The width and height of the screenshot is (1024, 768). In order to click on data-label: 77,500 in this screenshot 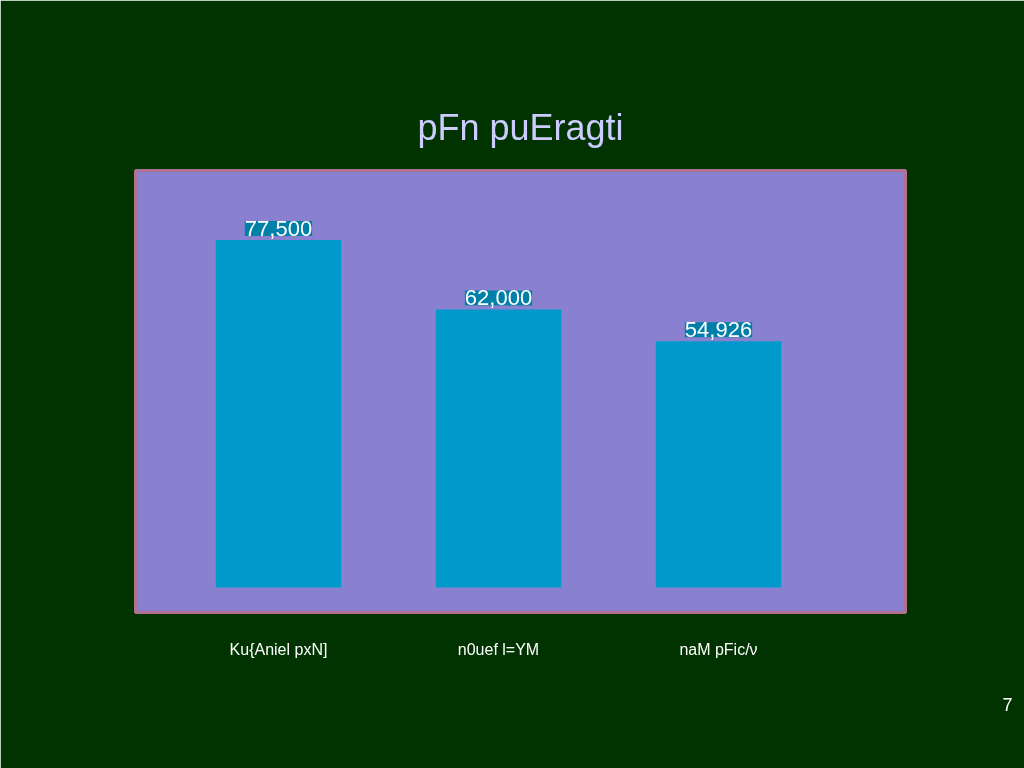, I will do `click(278, 228)`.